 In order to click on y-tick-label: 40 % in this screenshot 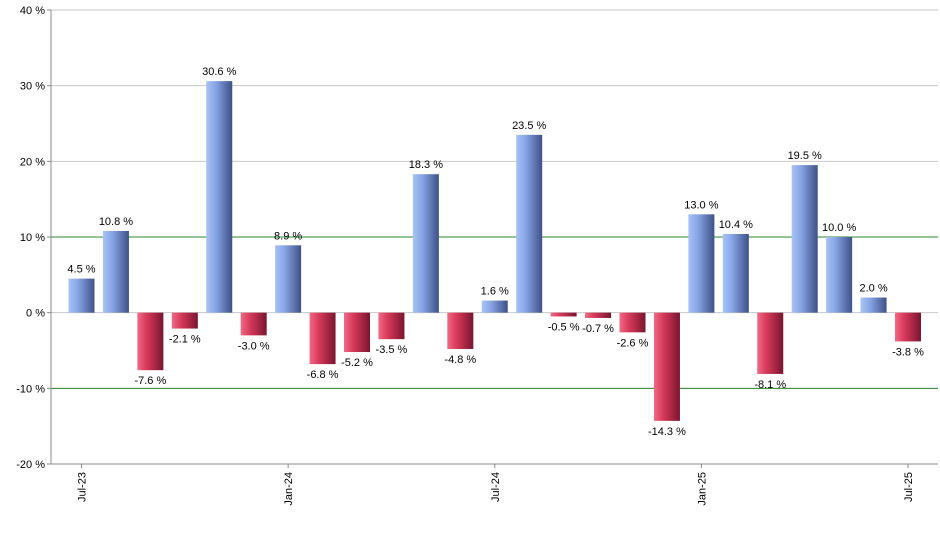, I will do `click(32, 11)`.